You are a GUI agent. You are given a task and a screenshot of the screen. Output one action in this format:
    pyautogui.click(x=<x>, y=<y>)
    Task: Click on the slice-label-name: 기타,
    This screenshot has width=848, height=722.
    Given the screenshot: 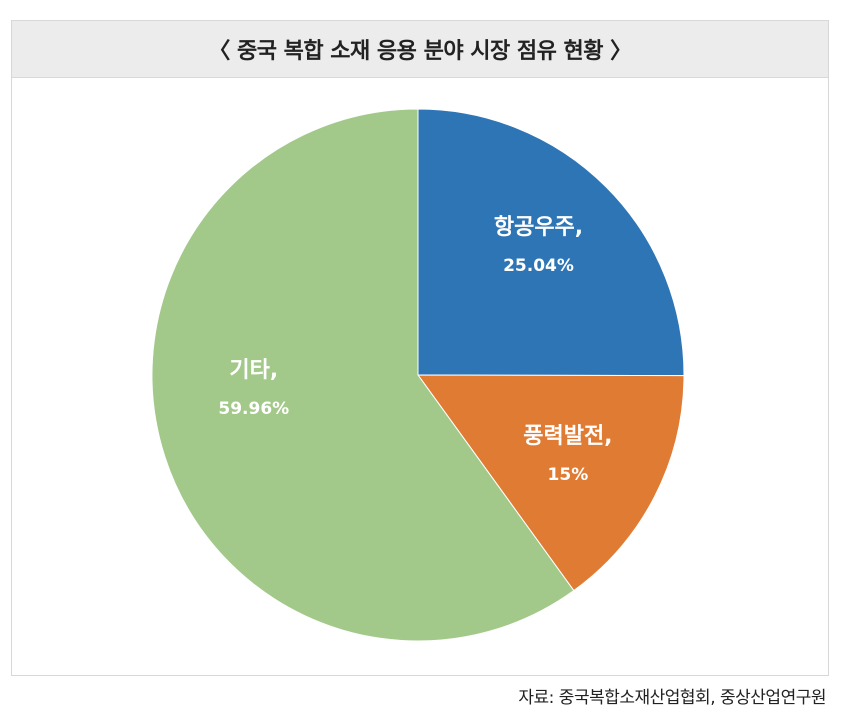 What is the action you would take?
    pyautogui.click(x=254, y=371)
    